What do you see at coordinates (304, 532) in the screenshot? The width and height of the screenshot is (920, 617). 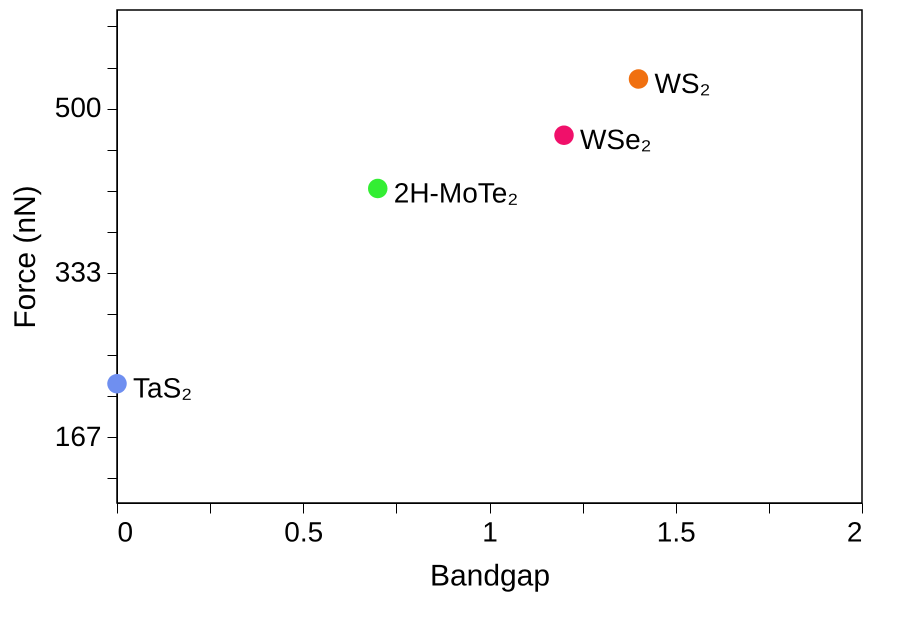 I see `x-tick-label: 0.5` at bounding box center [304, 532].